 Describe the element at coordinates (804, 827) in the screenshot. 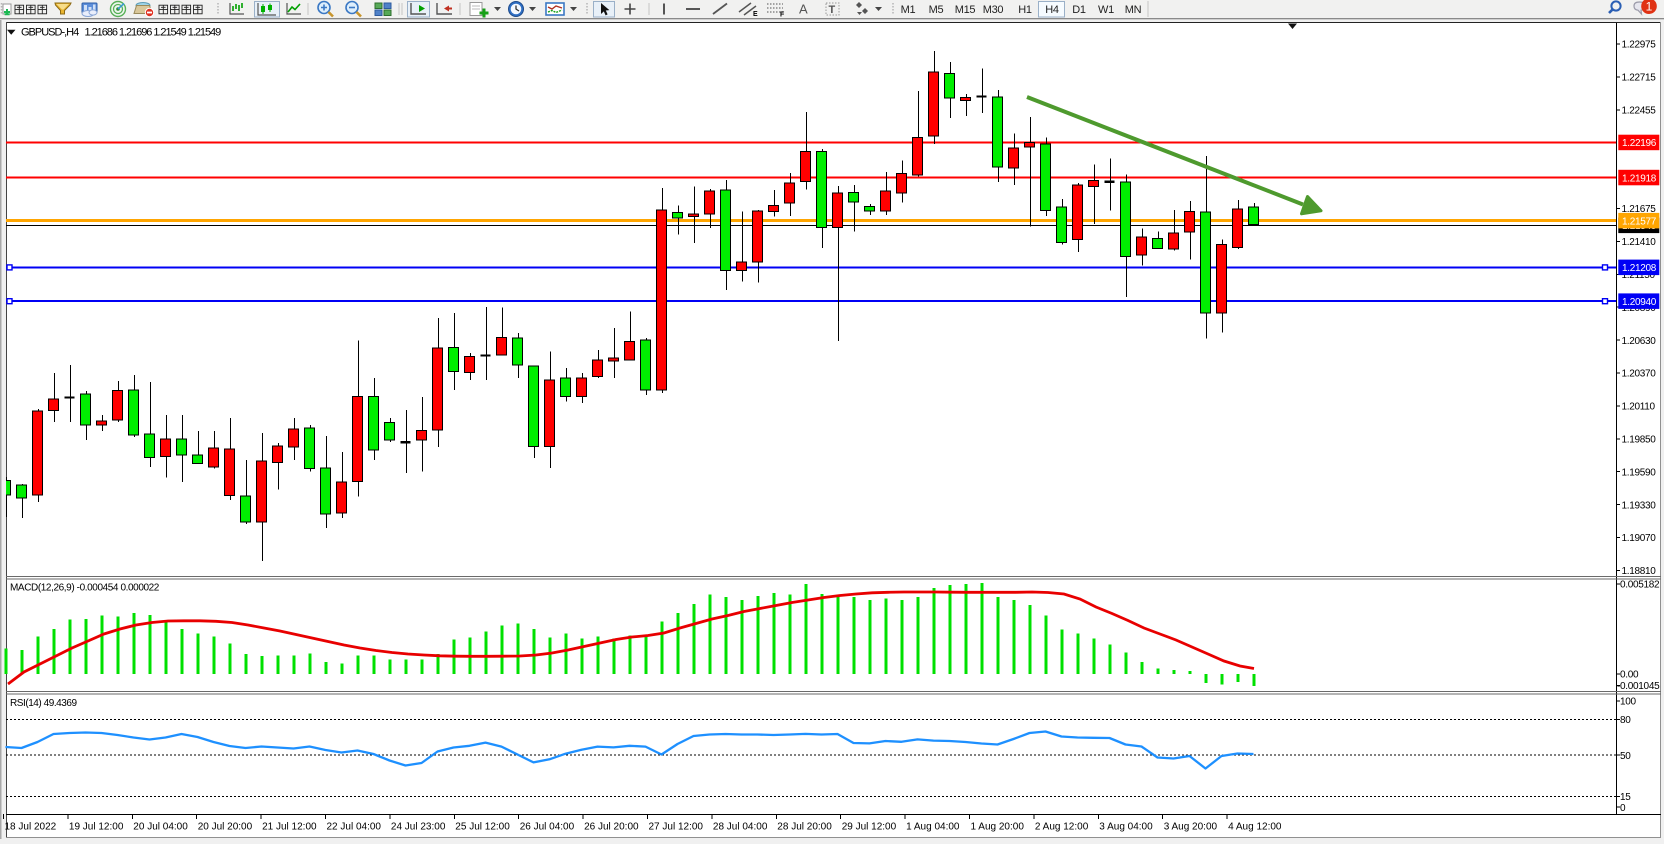

I see `svg-text: 28 Jul 20:00` at that location.